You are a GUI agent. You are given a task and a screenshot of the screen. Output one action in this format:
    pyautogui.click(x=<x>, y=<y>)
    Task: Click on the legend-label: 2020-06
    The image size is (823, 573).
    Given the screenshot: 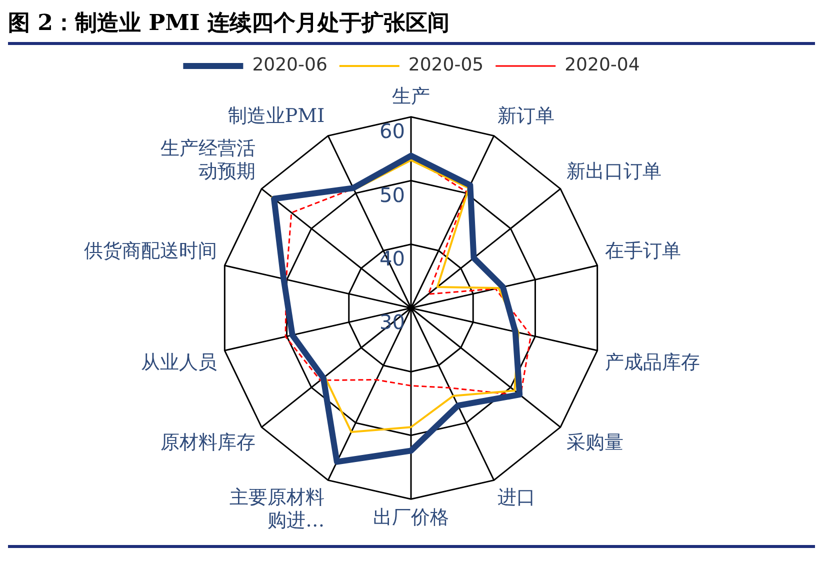 What is the action you would take?
    pyautogui.click(x=290, y=65)
    